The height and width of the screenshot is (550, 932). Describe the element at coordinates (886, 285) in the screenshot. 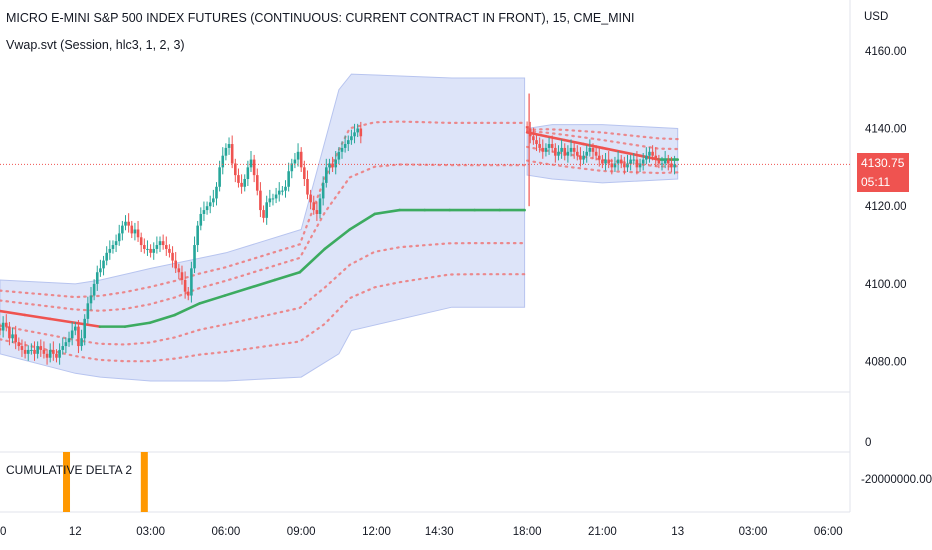

I see `price-tick-label: 4100.00` at that location.